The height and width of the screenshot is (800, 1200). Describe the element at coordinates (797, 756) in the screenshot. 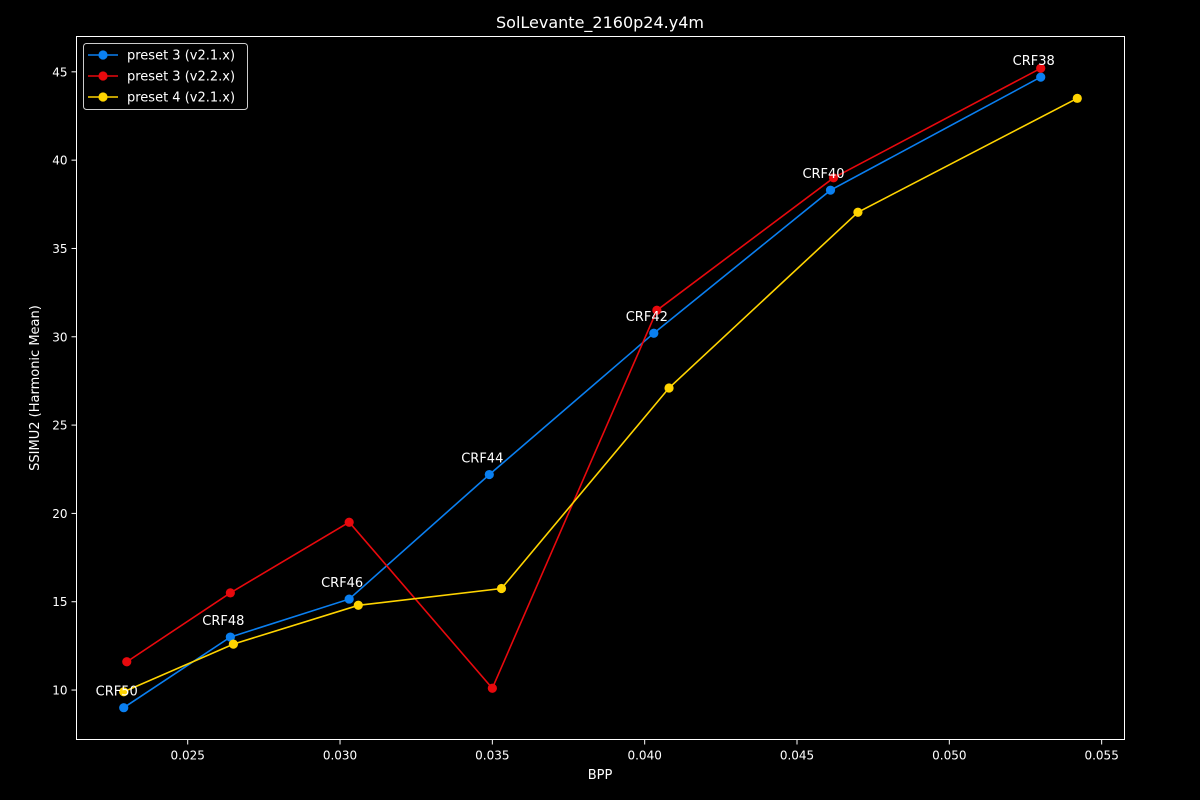

I see `x-tick-label: 0.045` at that location.